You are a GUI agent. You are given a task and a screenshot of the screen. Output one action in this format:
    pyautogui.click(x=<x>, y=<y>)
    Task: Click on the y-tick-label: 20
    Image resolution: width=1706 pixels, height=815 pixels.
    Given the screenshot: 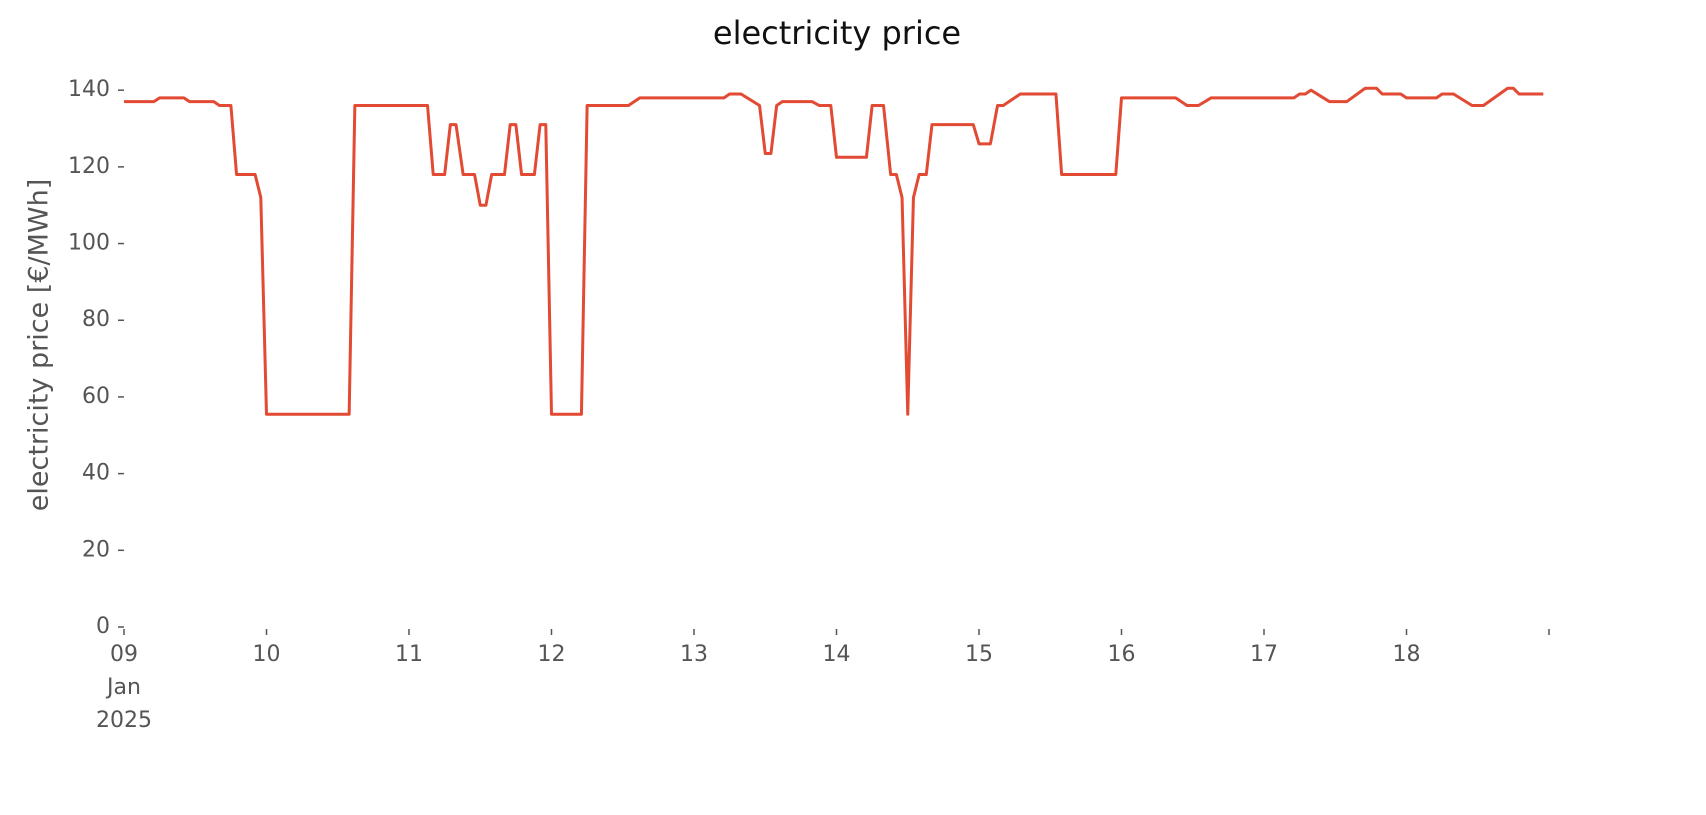 What is the action you would take?
    pyautogui.click(x=96, y=549)
    